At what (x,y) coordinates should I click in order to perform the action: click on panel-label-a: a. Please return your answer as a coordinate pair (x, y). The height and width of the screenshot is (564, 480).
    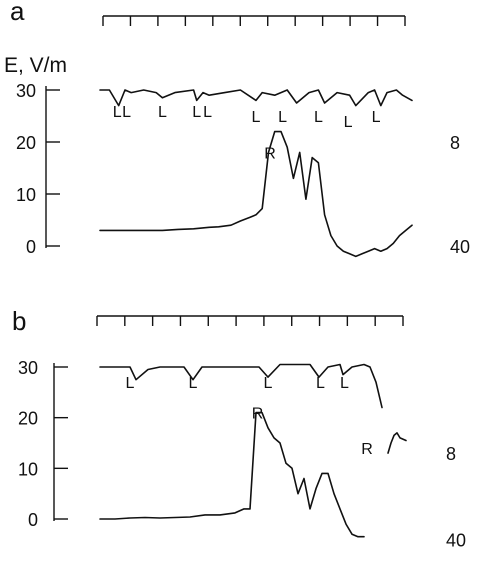
    Looking at the image, I should click on (17, 13).